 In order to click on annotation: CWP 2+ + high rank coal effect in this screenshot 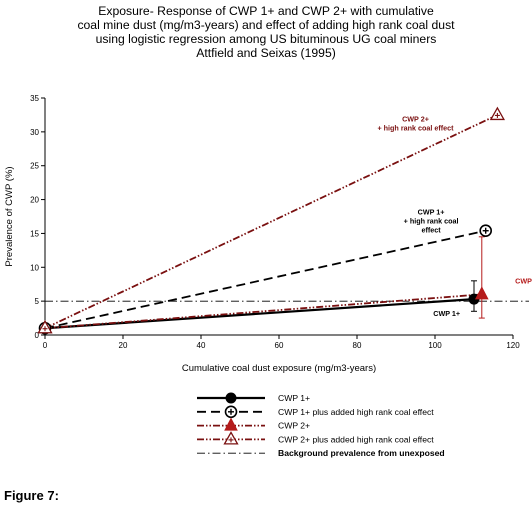, I will do `click(415, 124)`.